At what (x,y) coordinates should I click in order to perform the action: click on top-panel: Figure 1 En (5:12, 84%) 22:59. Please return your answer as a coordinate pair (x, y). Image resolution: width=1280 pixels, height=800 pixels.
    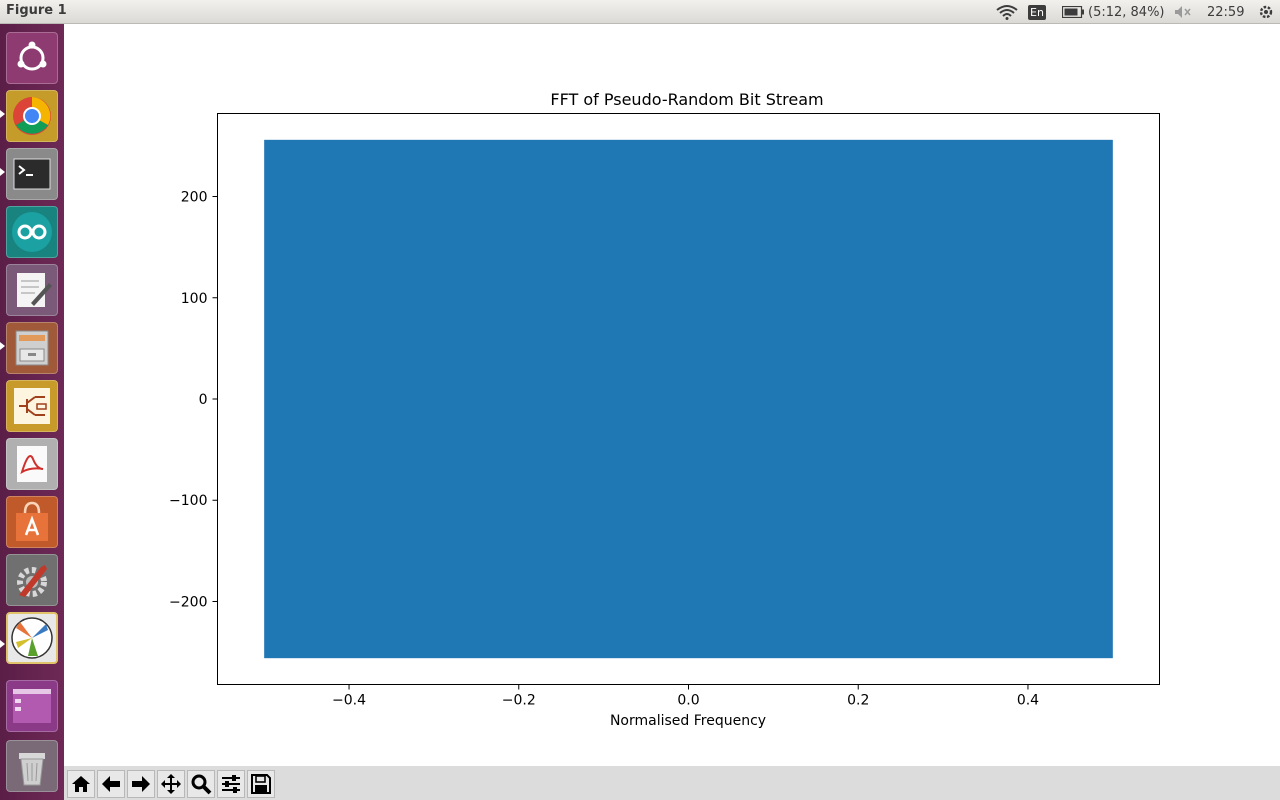
    Looking at the image, I should click on (640, 12).